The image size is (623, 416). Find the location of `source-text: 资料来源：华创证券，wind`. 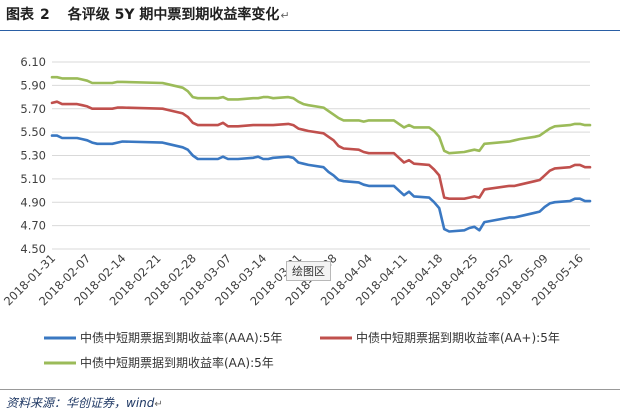

source-text: 资料来源：华创证券，wind is located at coordinates (80, 403).